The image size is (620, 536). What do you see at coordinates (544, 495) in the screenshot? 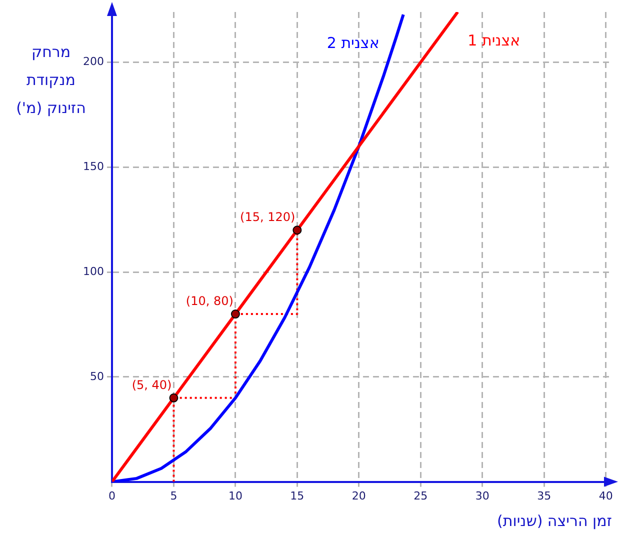
I see `x-tick-label: 35` at bounding box center [544, 495].